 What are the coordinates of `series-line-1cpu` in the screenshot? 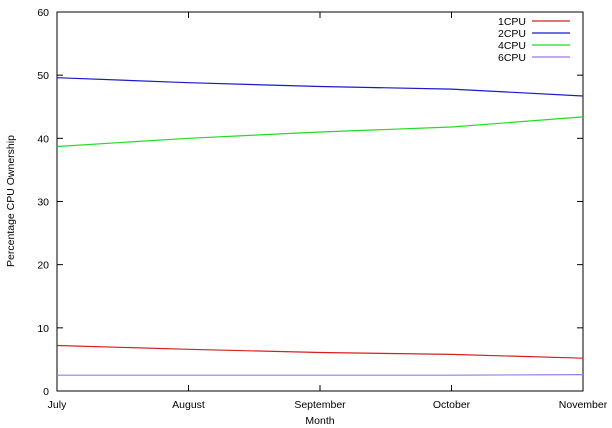 It's located at (320, 351).